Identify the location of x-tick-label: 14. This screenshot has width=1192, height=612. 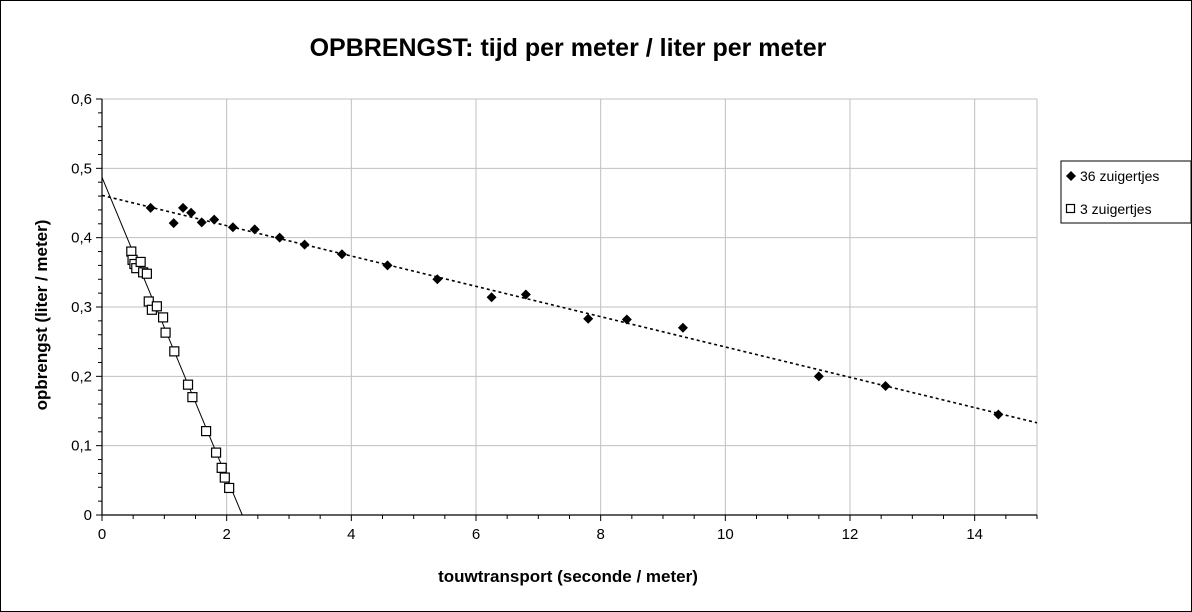
(974, 534).